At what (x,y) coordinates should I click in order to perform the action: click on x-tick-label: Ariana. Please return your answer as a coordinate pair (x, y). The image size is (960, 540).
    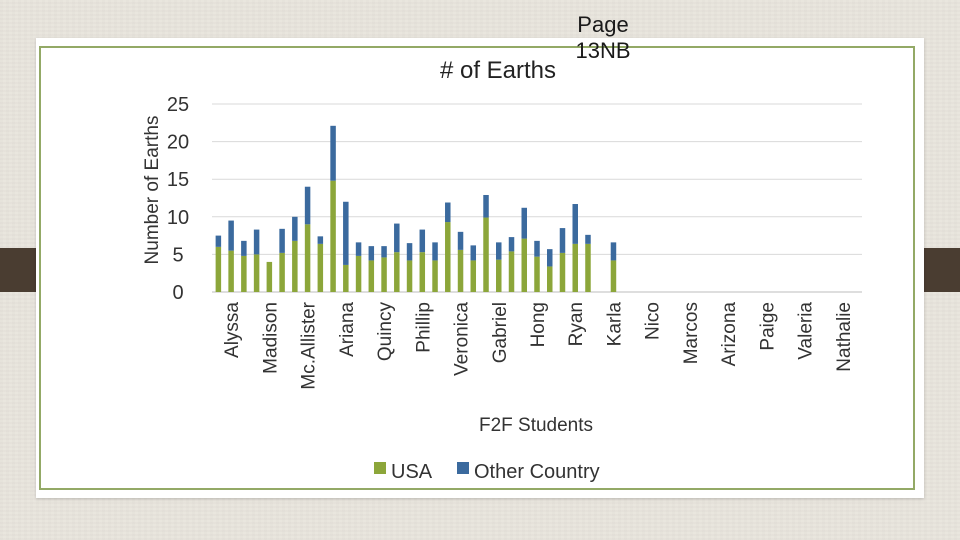
    Looking at the image, I should click on (347, 329).